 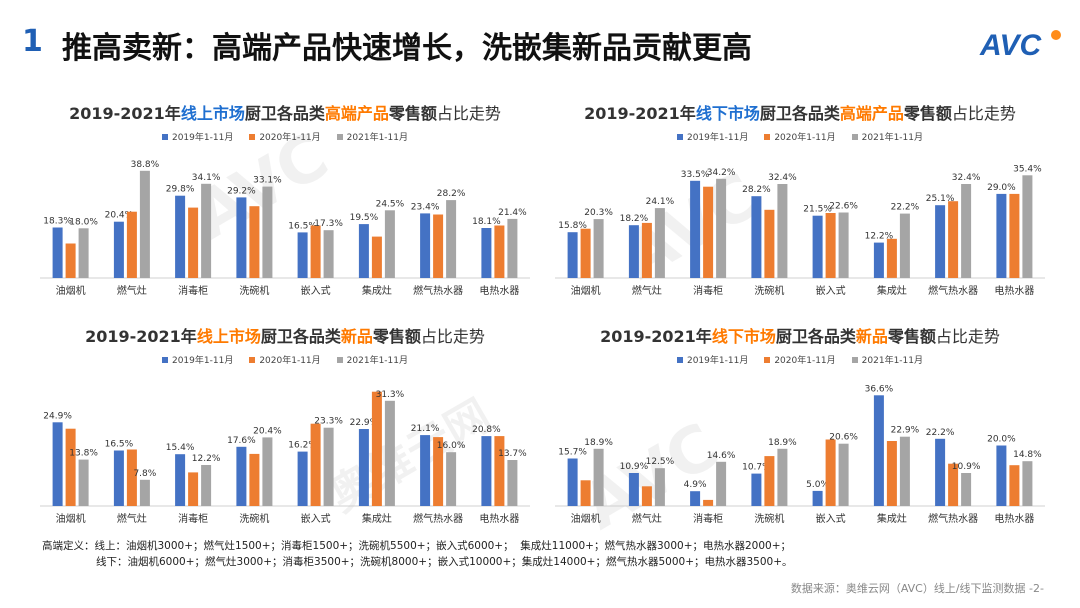 What do you see at coordinates (438, 290) in the screenshot?
I see `category-label: 燃气热水器` at bounding box center [438, 290].